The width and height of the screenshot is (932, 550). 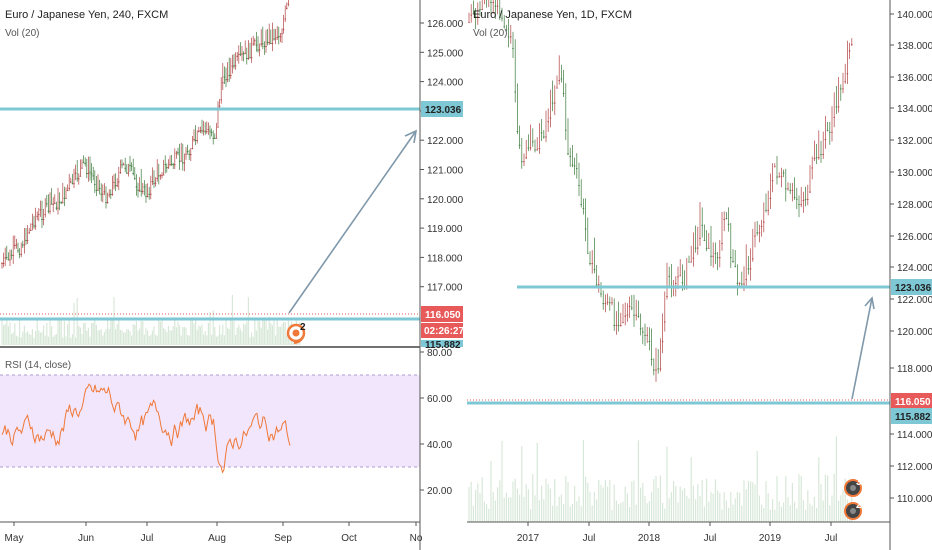 What do you see at coordinates (296, 333) in the screenshot?
I see `left-event-marker: 2` at bounding box center [296, 333].